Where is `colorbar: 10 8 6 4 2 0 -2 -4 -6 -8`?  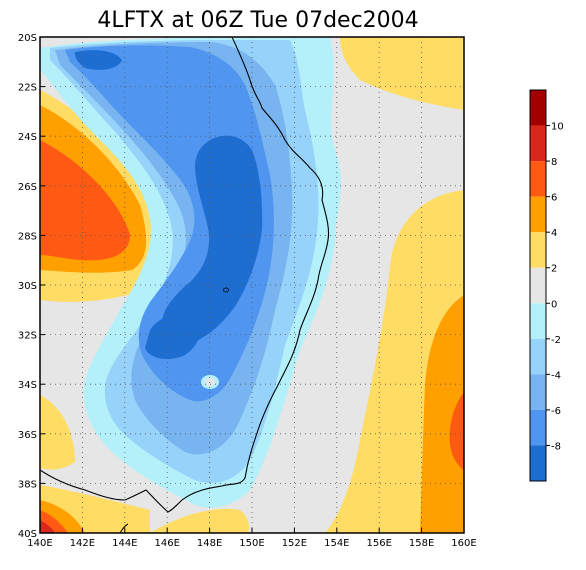 colorbar: 10 8 6 4 2 0 -2 -4 -6 -8 is located at coordinates (546, 285).